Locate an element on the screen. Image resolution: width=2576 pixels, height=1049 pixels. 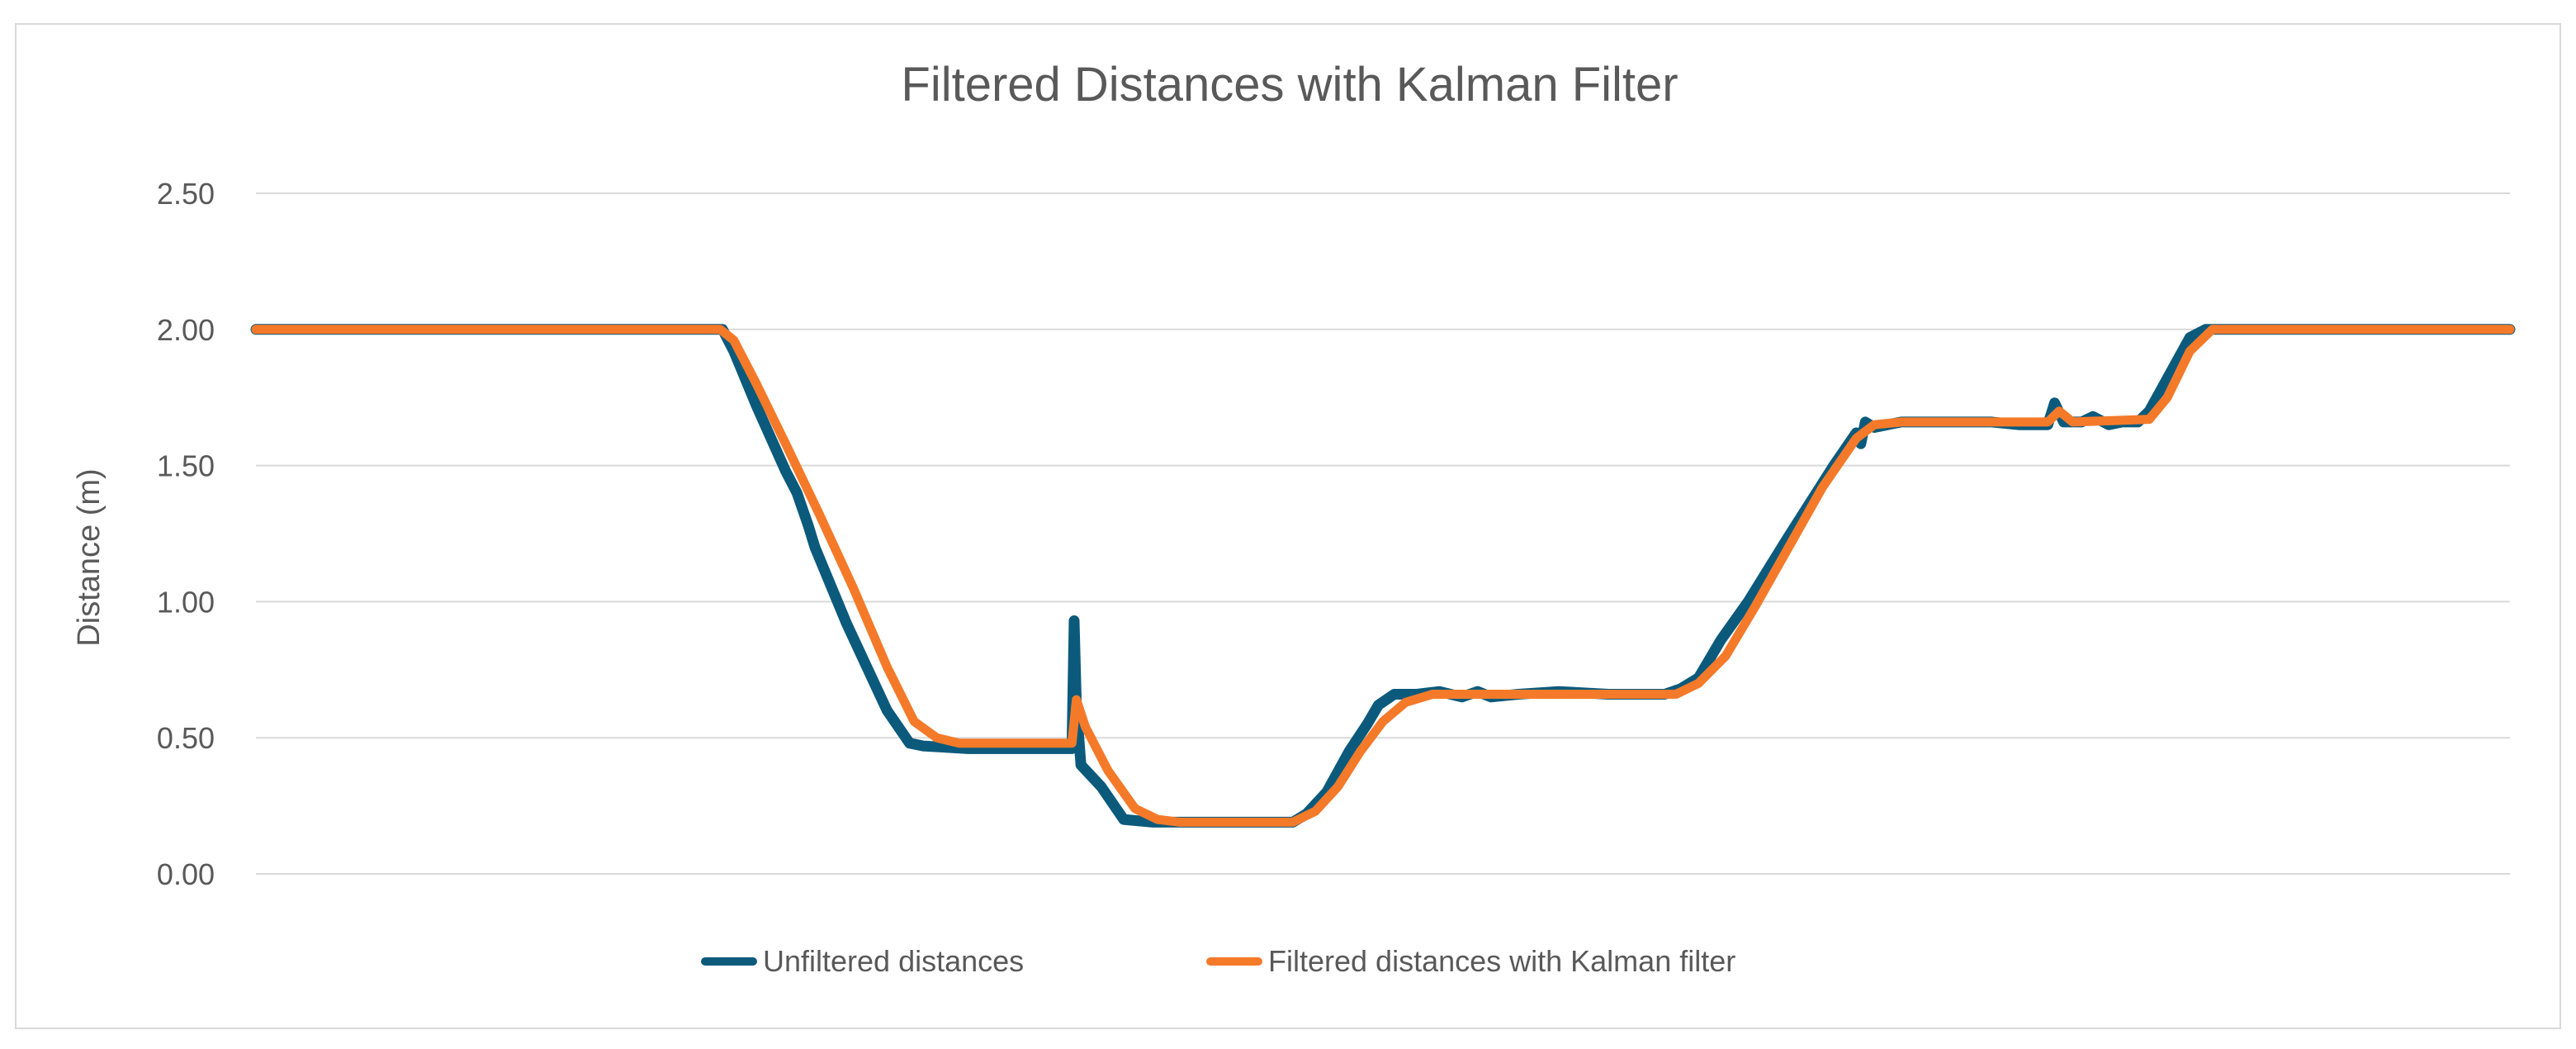
y-tick-label: 1.50 is located at coordinates (186, 466).